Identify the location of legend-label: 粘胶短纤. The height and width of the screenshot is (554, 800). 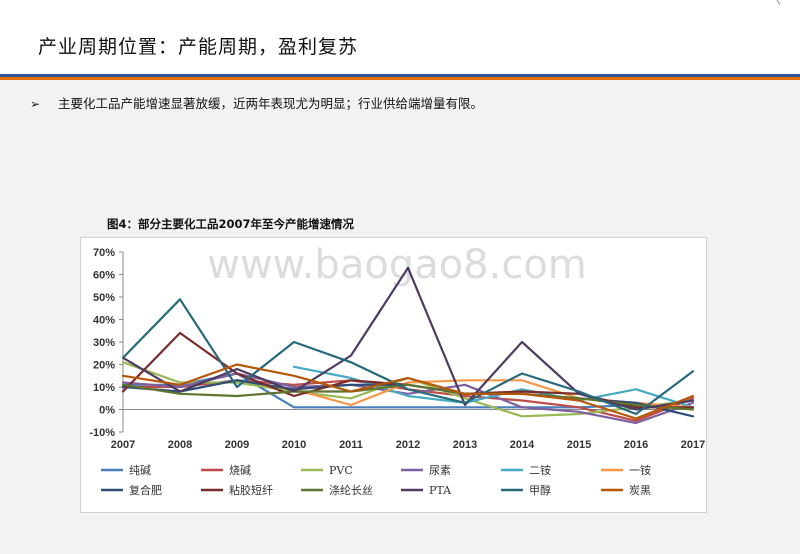
(251, 490).